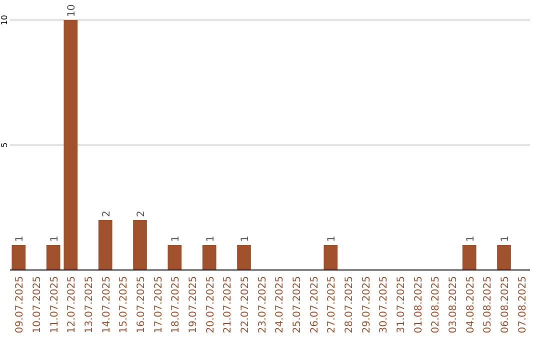 The image size is (540, 340). Describe the element at coordinates (384, 305) in the screenshot. I see `x-tick-label: 30.07.2025` at that location.